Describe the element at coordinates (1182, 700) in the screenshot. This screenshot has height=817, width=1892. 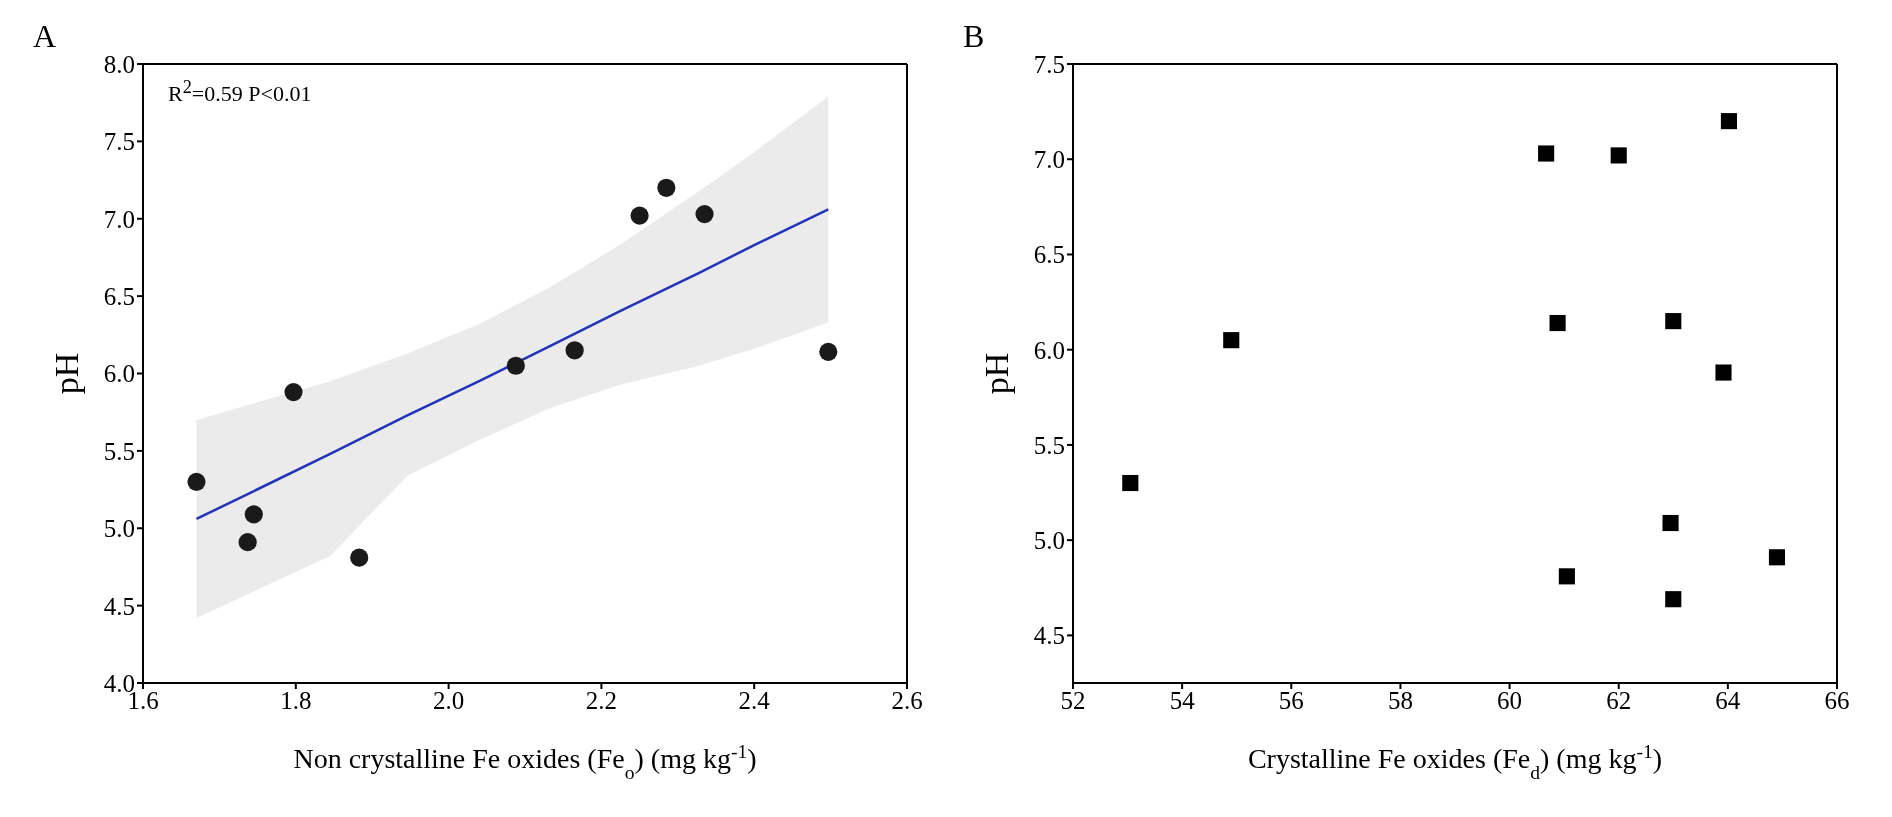
I see `x-tick-label: 54` at that location.